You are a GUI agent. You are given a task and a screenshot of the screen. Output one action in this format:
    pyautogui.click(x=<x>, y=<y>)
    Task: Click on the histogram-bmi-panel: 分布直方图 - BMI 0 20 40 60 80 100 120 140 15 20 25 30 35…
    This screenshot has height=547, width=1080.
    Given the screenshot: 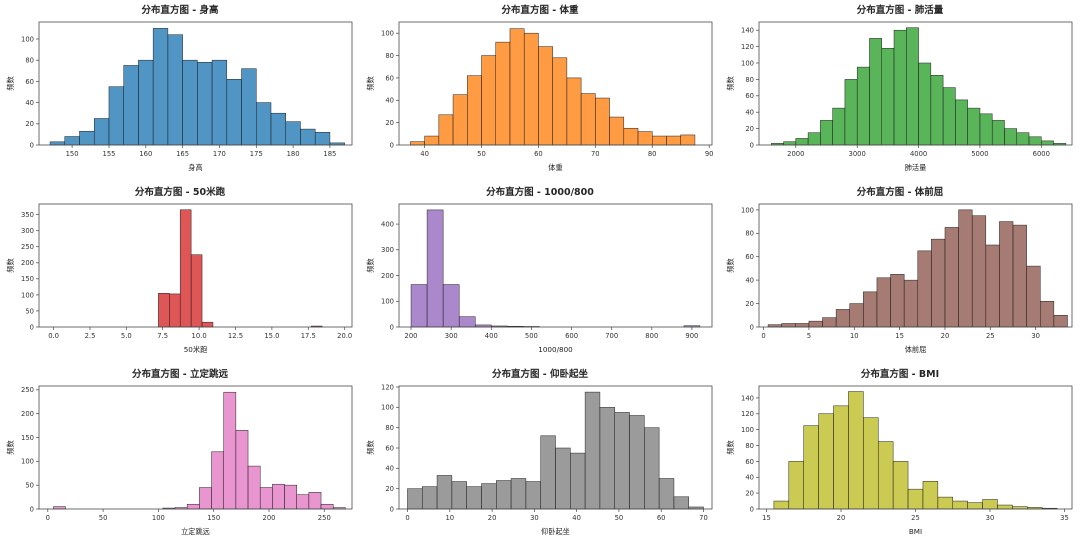 What is the action you would take?
    pyautogui.click(x=900, y=455)
    